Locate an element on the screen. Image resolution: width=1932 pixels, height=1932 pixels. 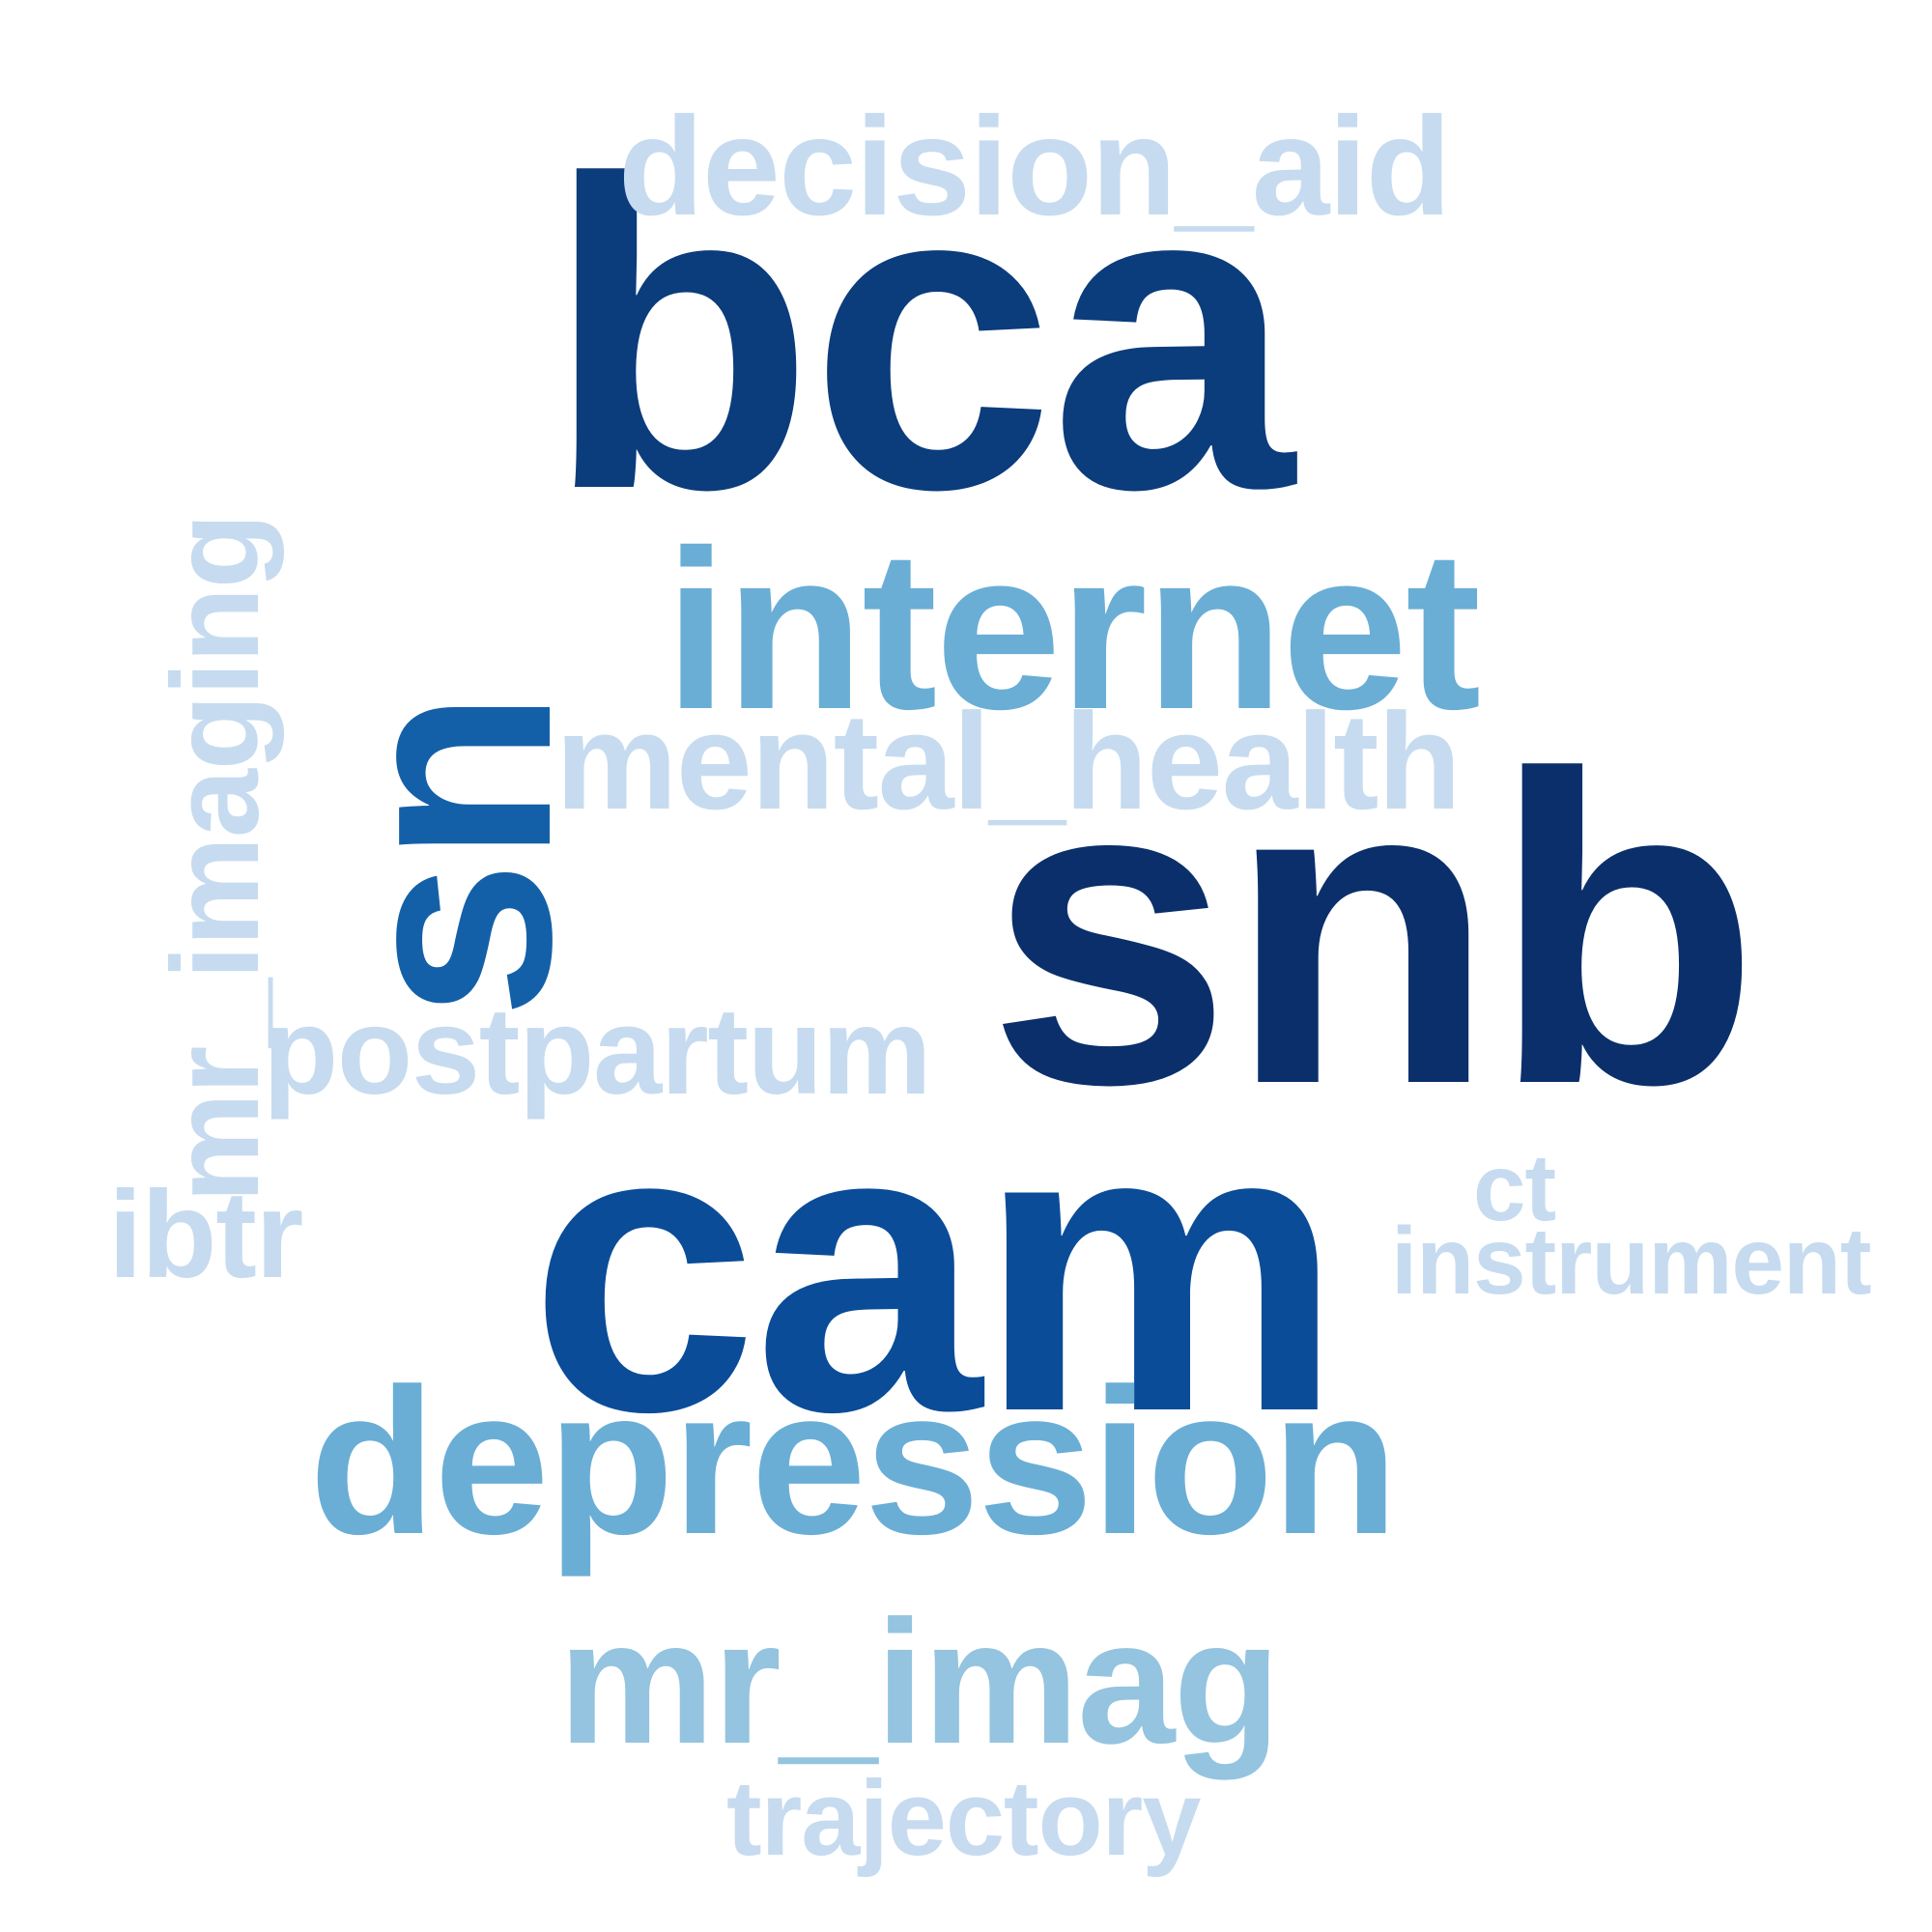
word-sn: sn is located at coordinates (451, 855).